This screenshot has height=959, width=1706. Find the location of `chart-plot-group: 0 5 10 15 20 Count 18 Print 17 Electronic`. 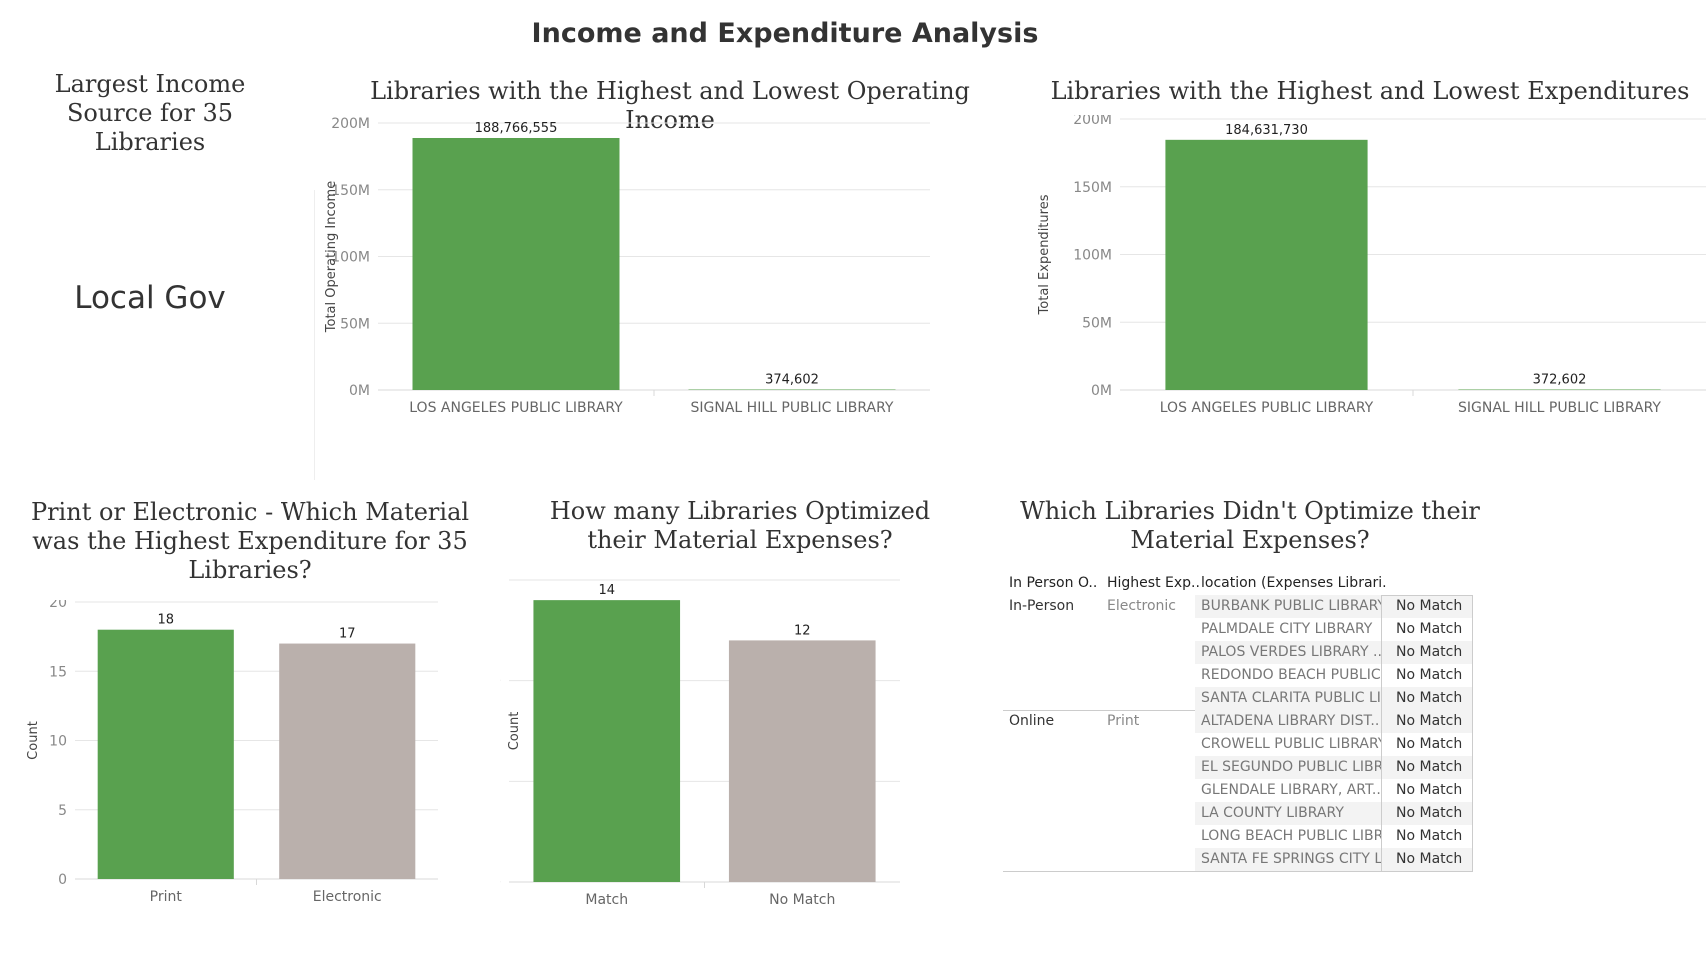

chart-plot-group: 0 5 10 15 20 Count 18 Print 17 Electronic is located at coordinates (232, 752).